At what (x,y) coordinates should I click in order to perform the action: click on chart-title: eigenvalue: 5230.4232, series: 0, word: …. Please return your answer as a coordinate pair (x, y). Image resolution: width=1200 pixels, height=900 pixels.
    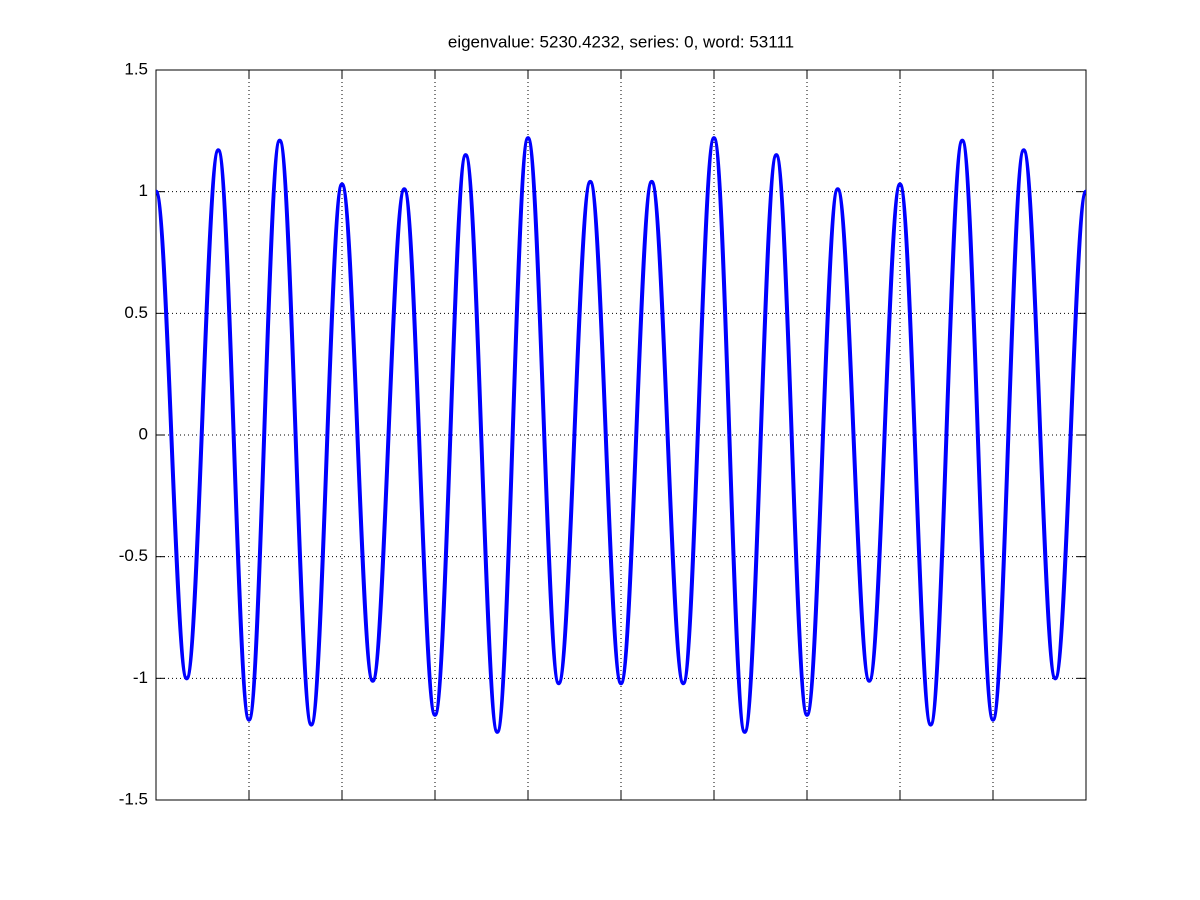
    Looking at the image, I should click on (621, 41).